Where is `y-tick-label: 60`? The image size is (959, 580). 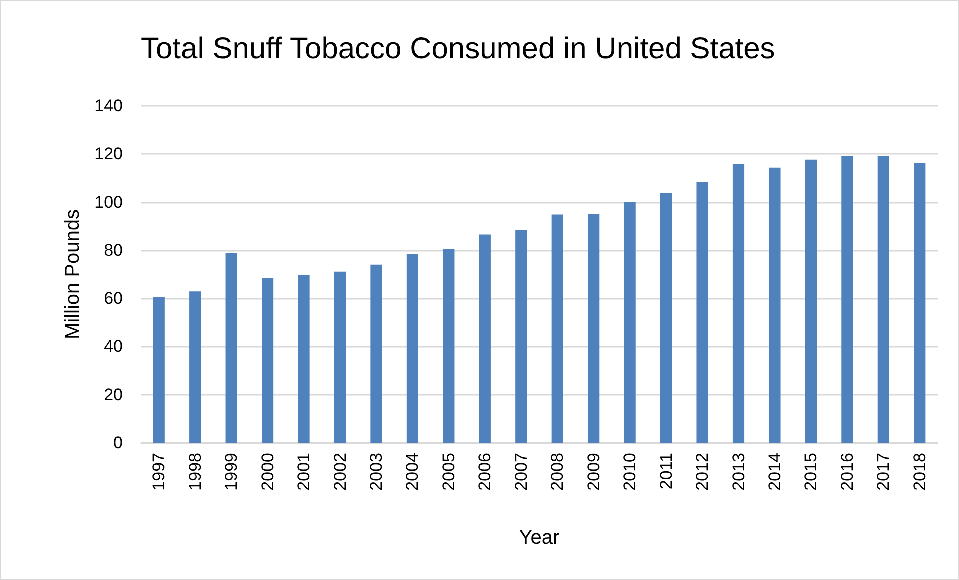
y-tick-label: 60 is located at coordinates (113, 298).